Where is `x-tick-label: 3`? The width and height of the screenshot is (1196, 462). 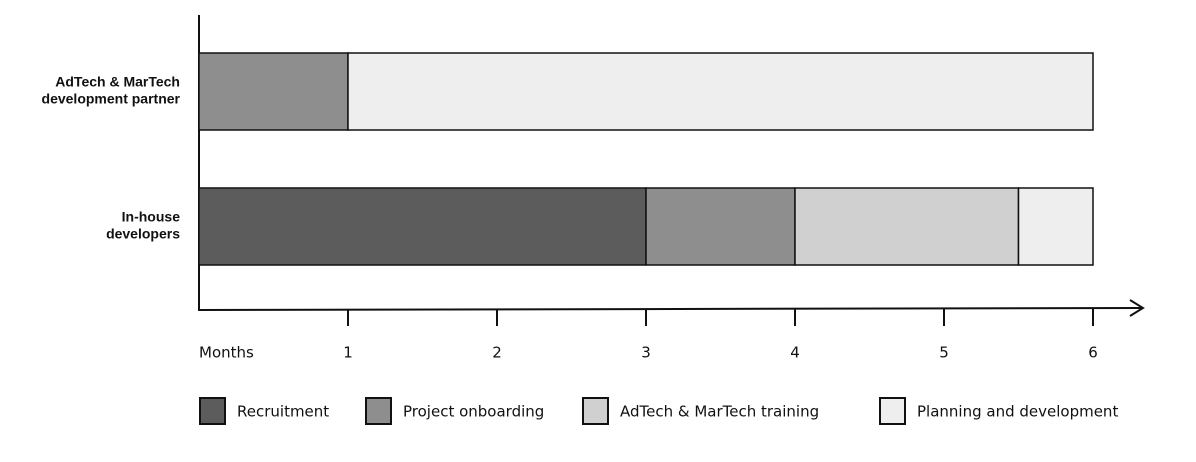
x-tick-label: 3 is located at coordinates (646, 353).